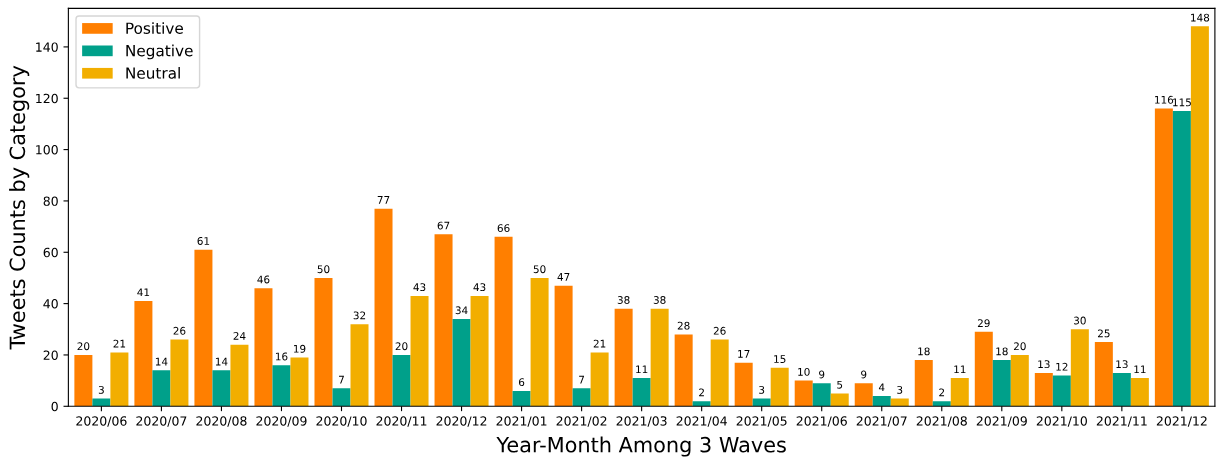  I want to click on data-label: 7, so click(582, 379).